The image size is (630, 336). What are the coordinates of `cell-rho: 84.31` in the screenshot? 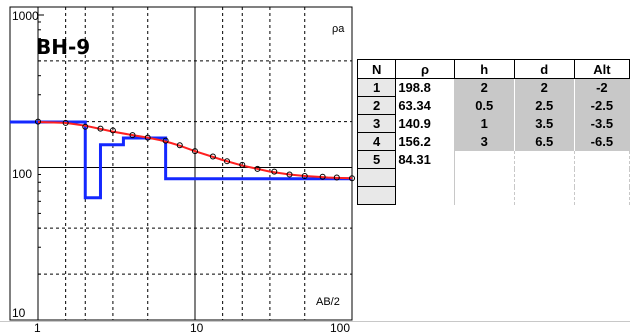 It's located at (425, 159).